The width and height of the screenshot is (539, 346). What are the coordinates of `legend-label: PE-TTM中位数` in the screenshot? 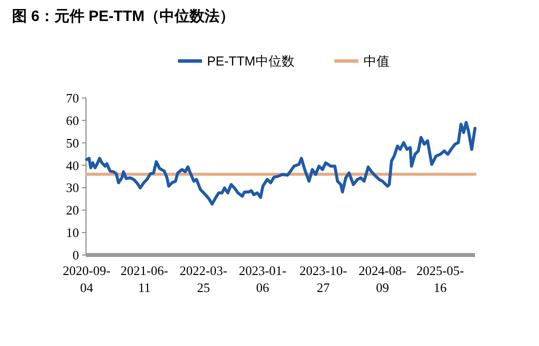 It's located at (250, 61).